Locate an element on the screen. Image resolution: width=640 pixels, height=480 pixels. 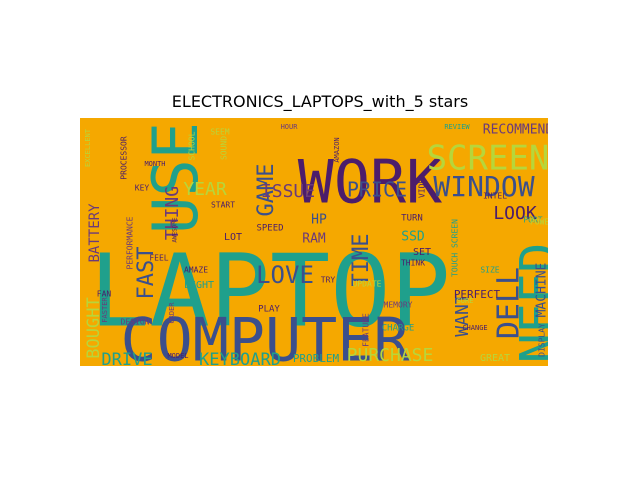
word-look: LOOK is located at coordinates (515, 213).